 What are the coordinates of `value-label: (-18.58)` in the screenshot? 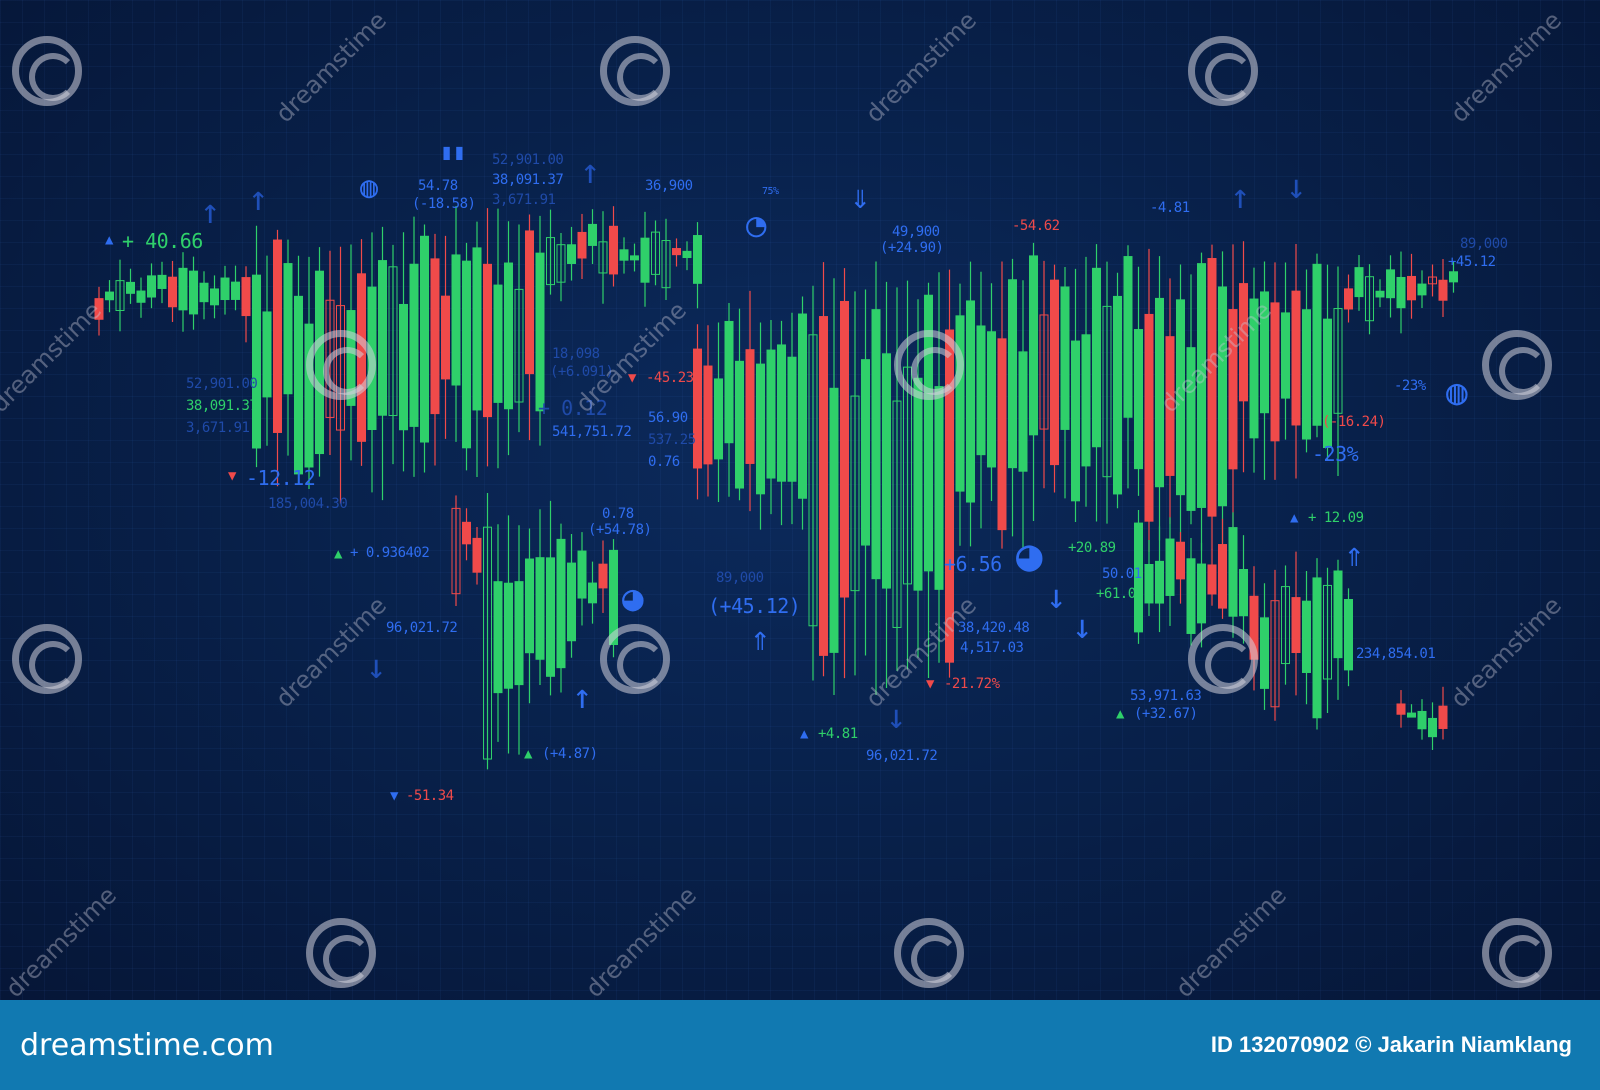 It's located at (444, 204).